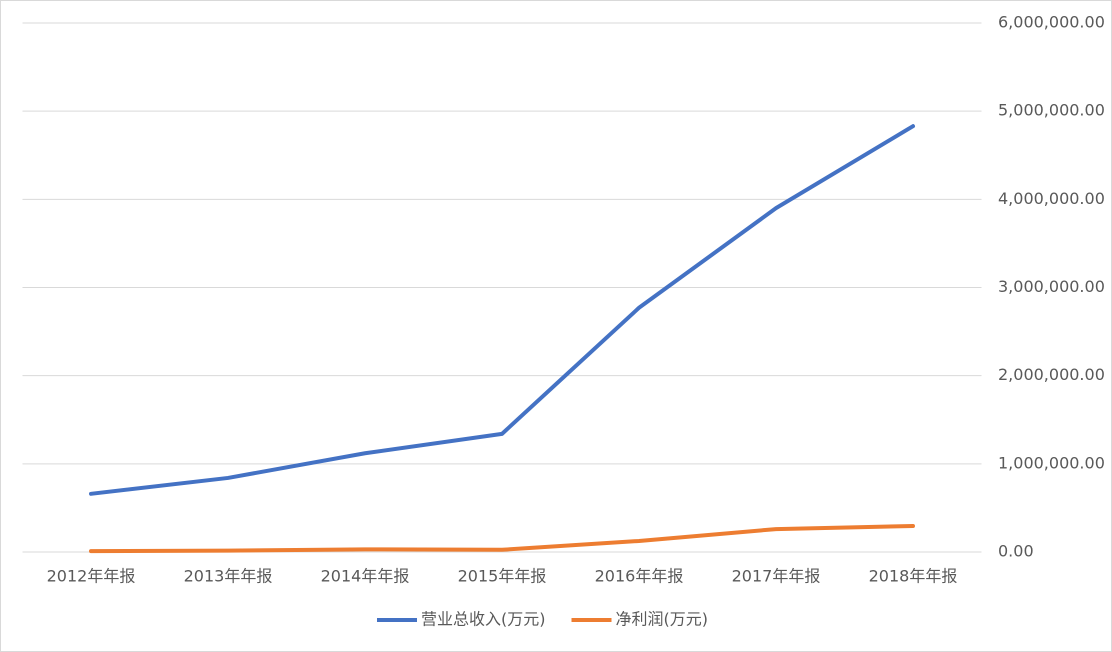  What do you see at coordinates (365, 576) in the screenshot?
I see `x-tick-label: 2014年年报` at bounding box center [365, 576].